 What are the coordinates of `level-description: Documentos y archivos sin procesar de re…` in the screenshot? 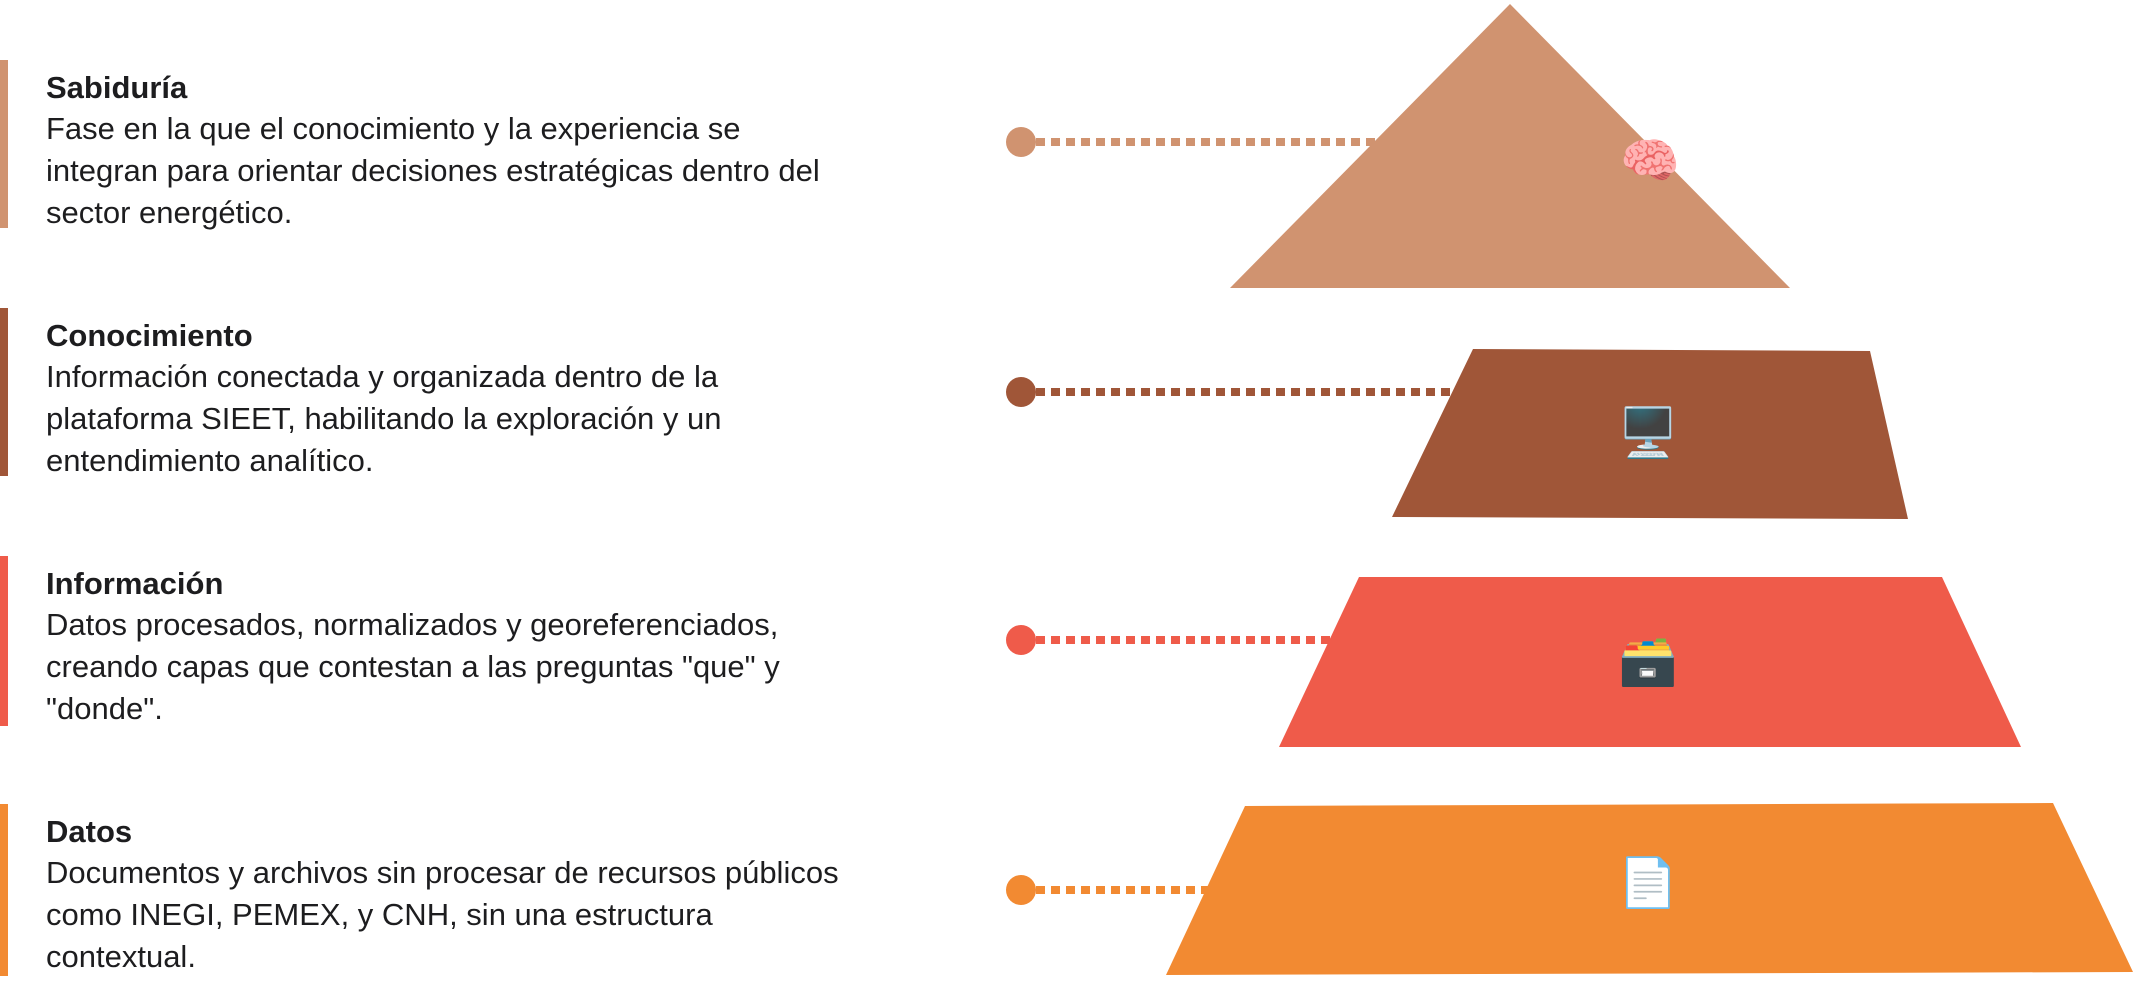 It's located at (442, 914).